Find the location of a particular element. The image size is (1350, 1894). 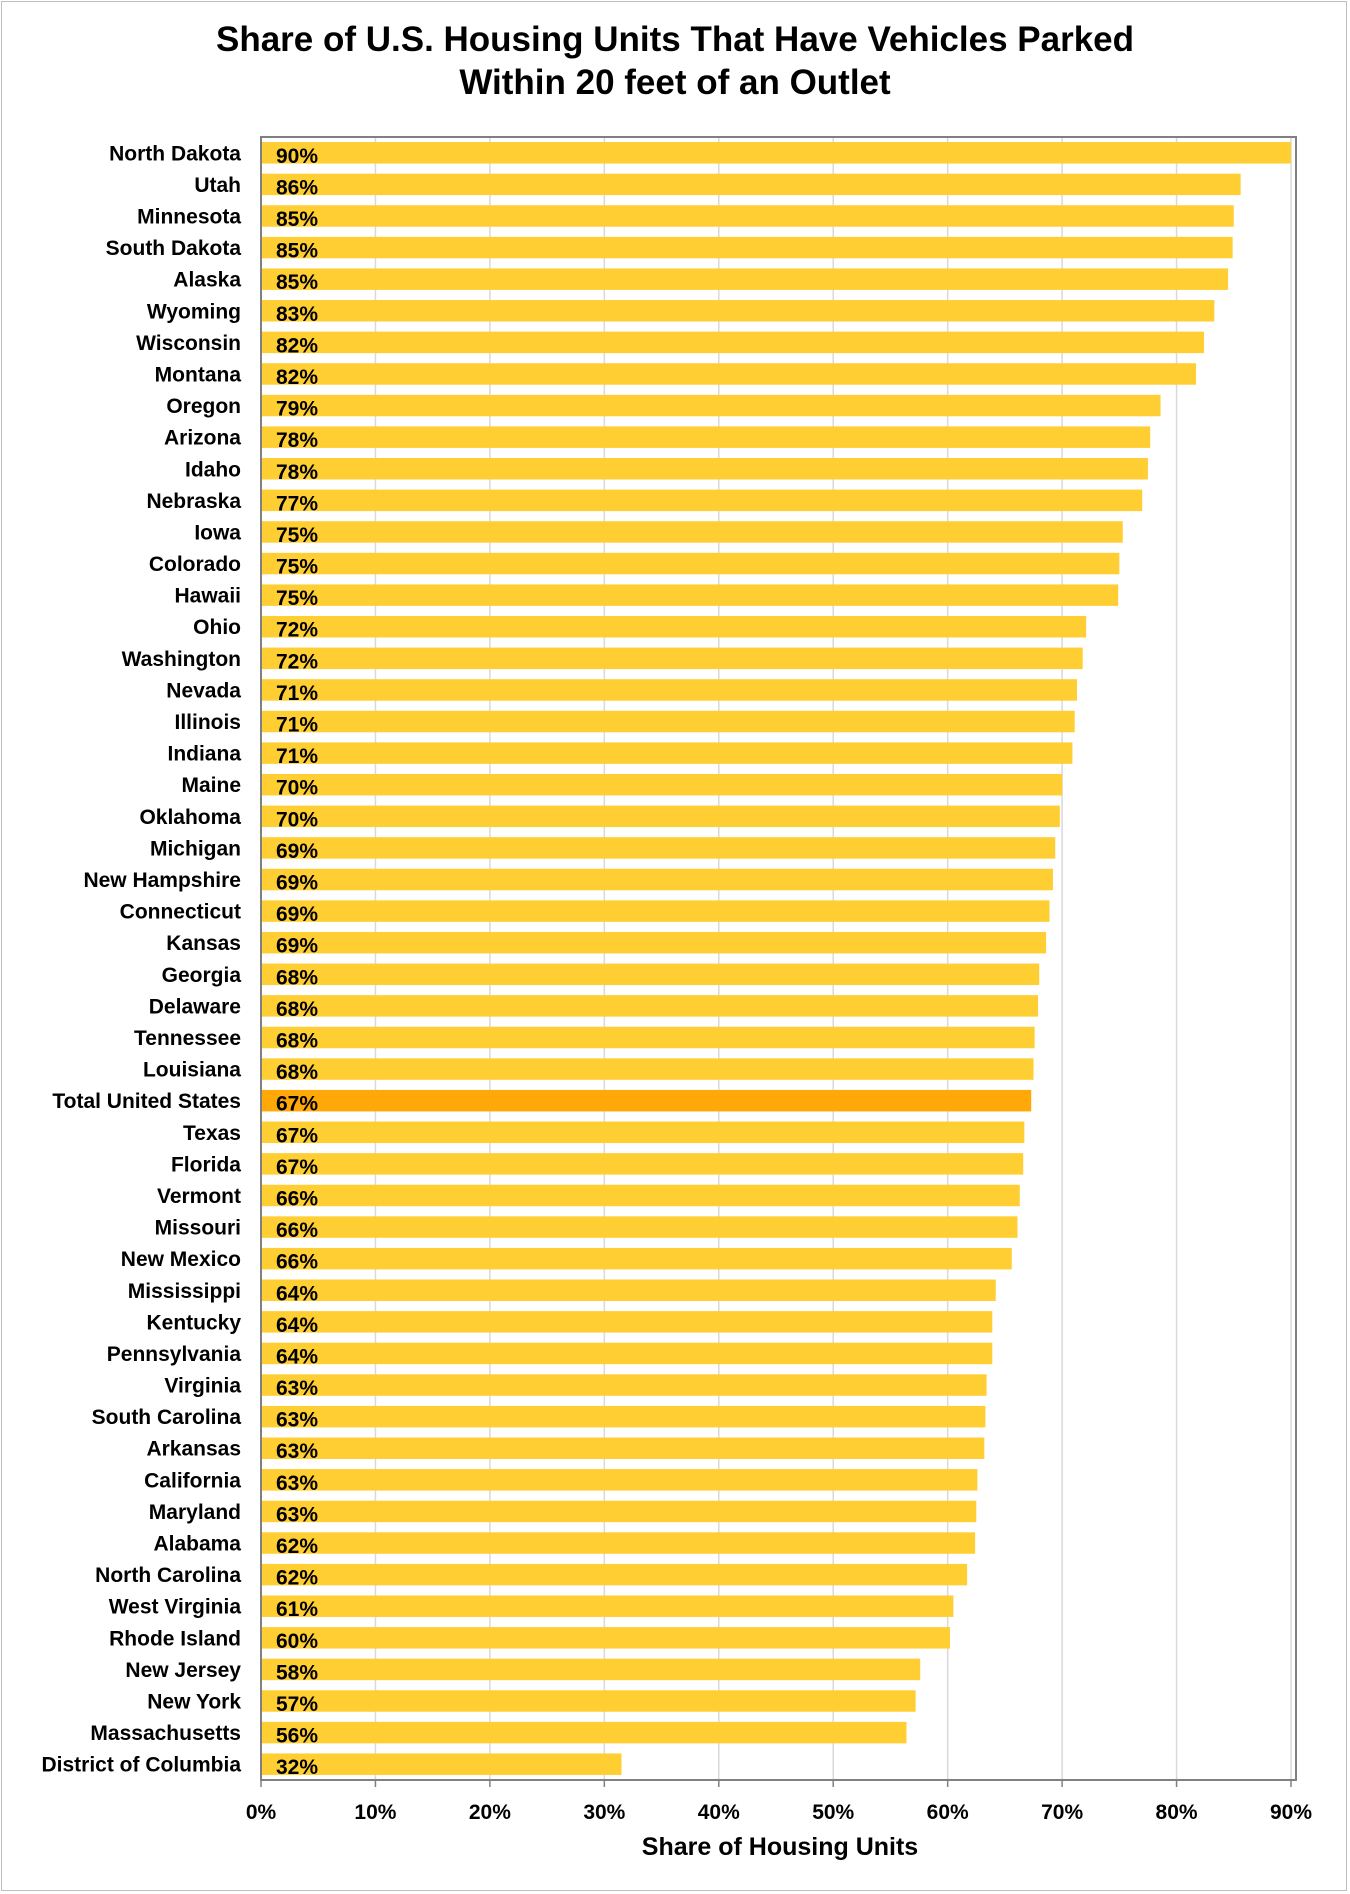

category-label: Maryland is located at coordinates (195, 1512).